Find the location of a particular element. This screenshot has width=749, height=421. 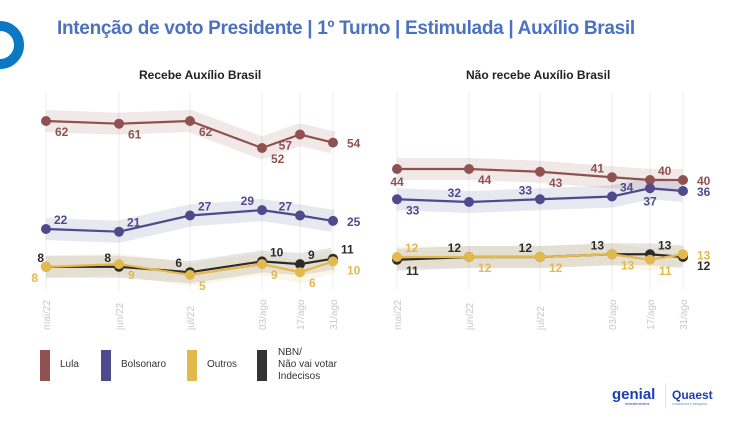

data-label-nbn: 10 is located at coordinates (277, 252).